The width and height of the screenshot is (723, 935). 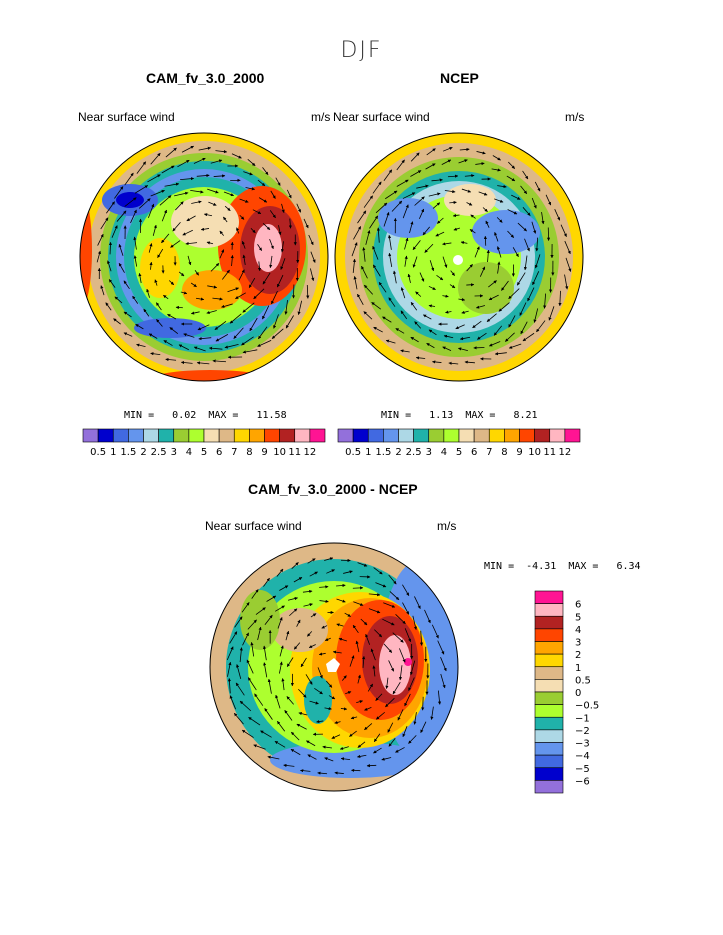 I want to click on min-value: 0.02, so click(x=184, y=415).